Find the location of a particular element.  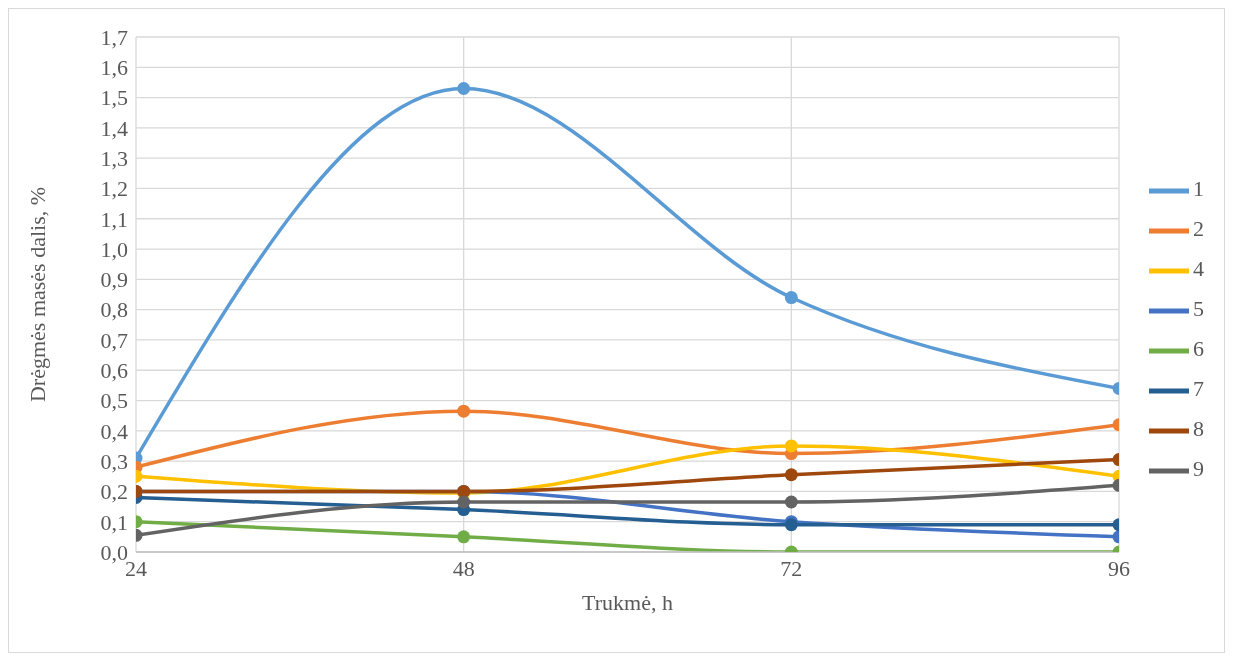

x-axis-title: Trukmė, h is located at coordinates (627, 602).